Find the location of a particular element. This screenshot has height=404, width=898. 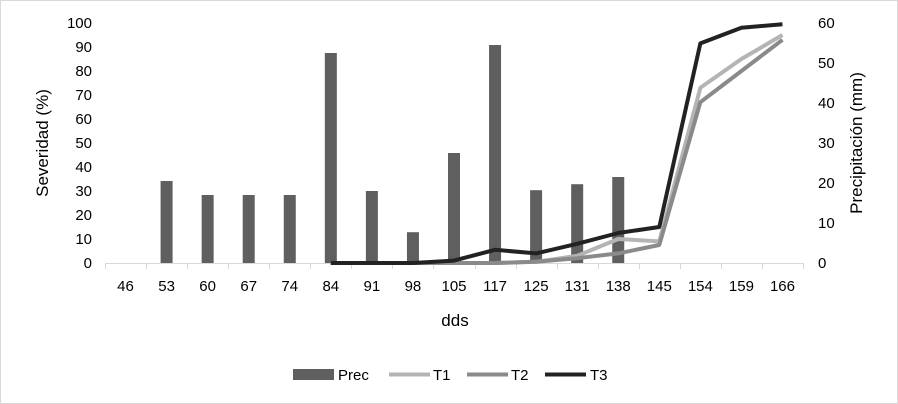

x-tick-label: 67 is located at coordinates (248, 286).